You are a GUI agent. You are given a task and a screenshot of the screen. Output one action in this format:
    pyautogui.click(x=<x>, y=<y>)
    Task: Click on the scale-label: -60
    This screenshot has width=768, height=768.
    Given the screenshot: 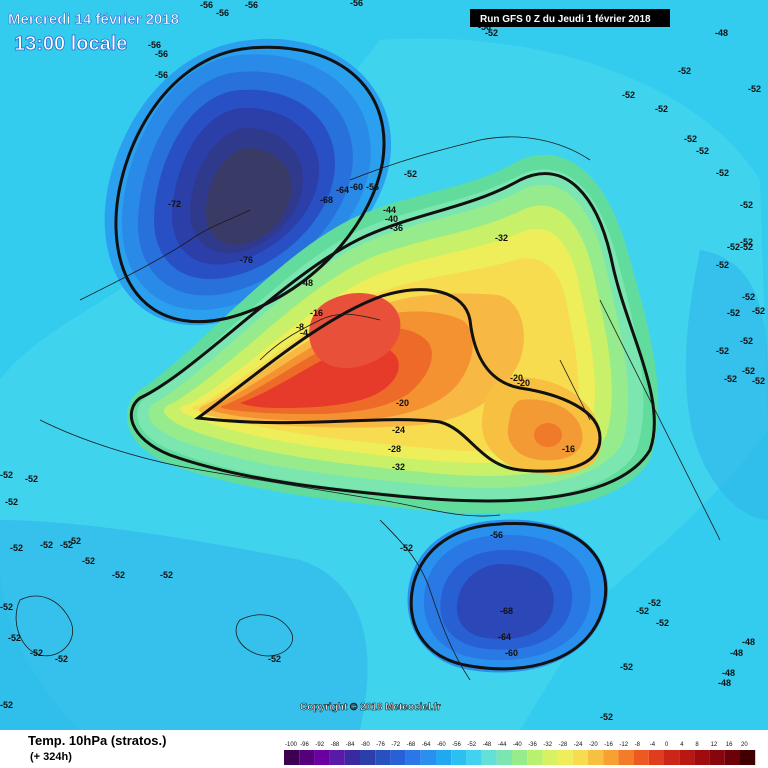 What is the action you would take?
    pyautogui.click(x=441, y=745)
    